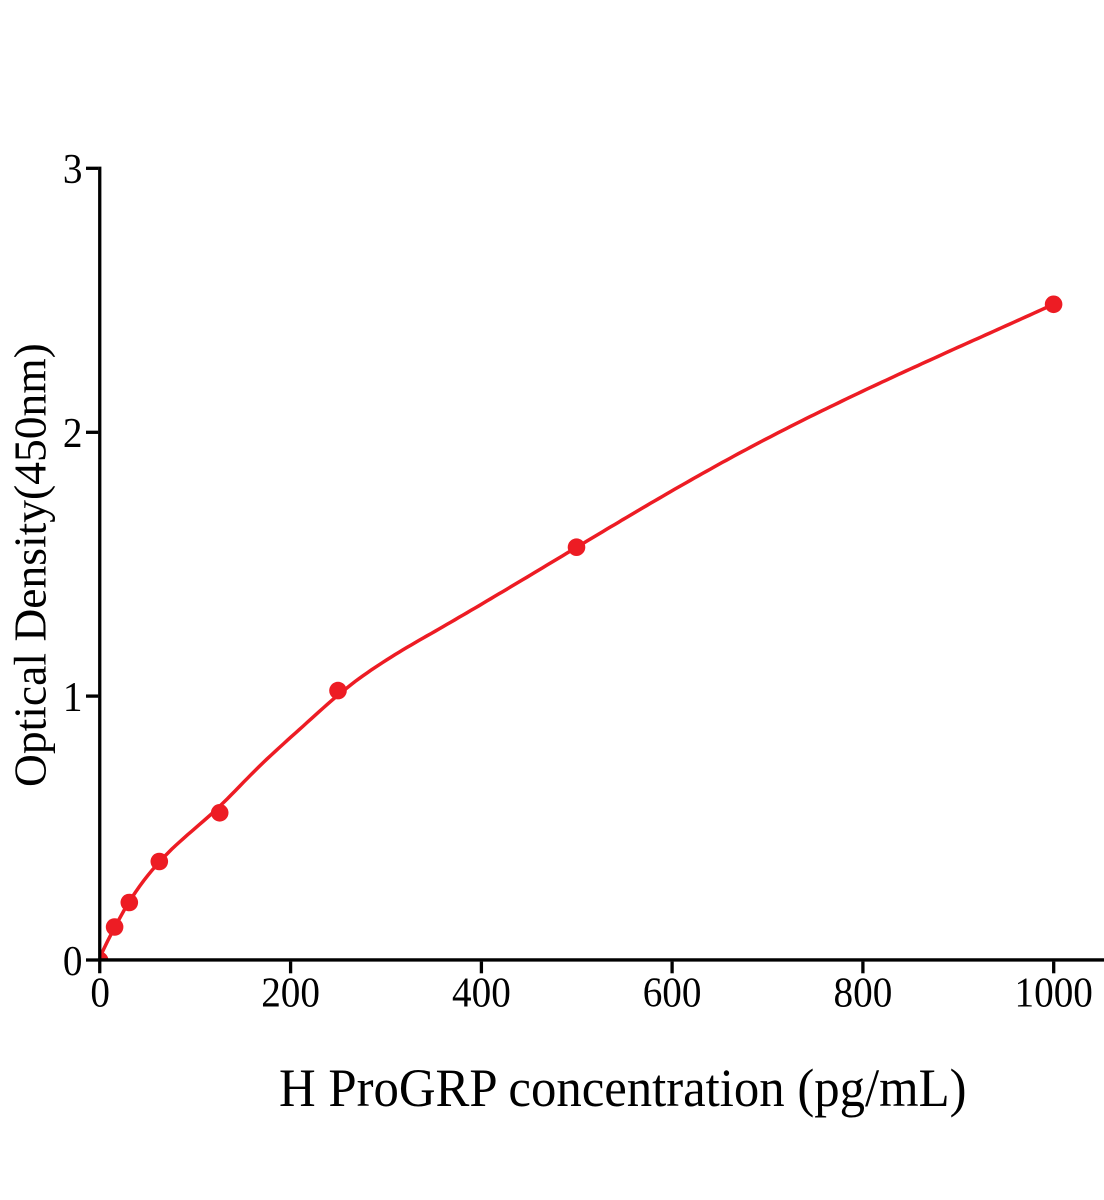 The image size is (1104, 1200). I want to click on svg-text: 400, so click(481, 992).